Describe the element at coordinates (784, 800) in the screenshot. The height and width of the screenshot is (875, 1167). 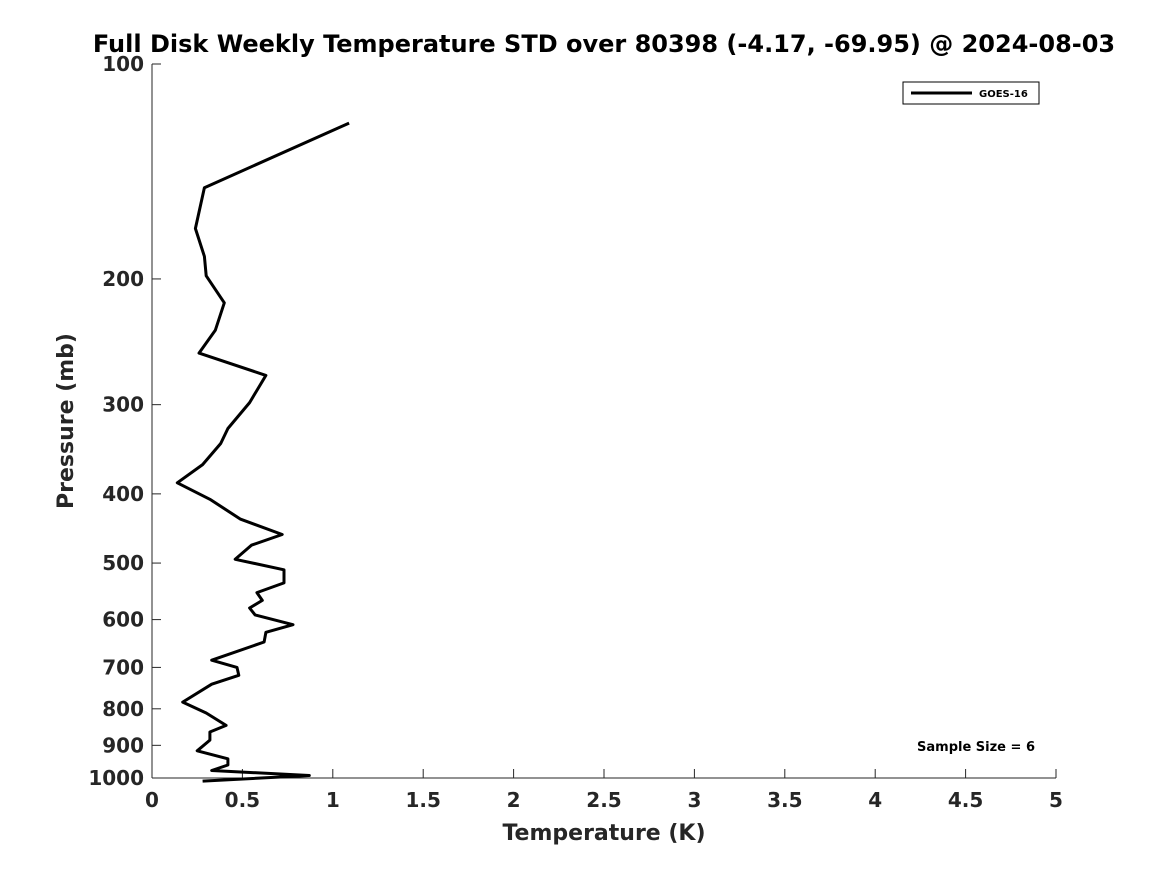
I see `x-tick-label: 3.5` at that location.